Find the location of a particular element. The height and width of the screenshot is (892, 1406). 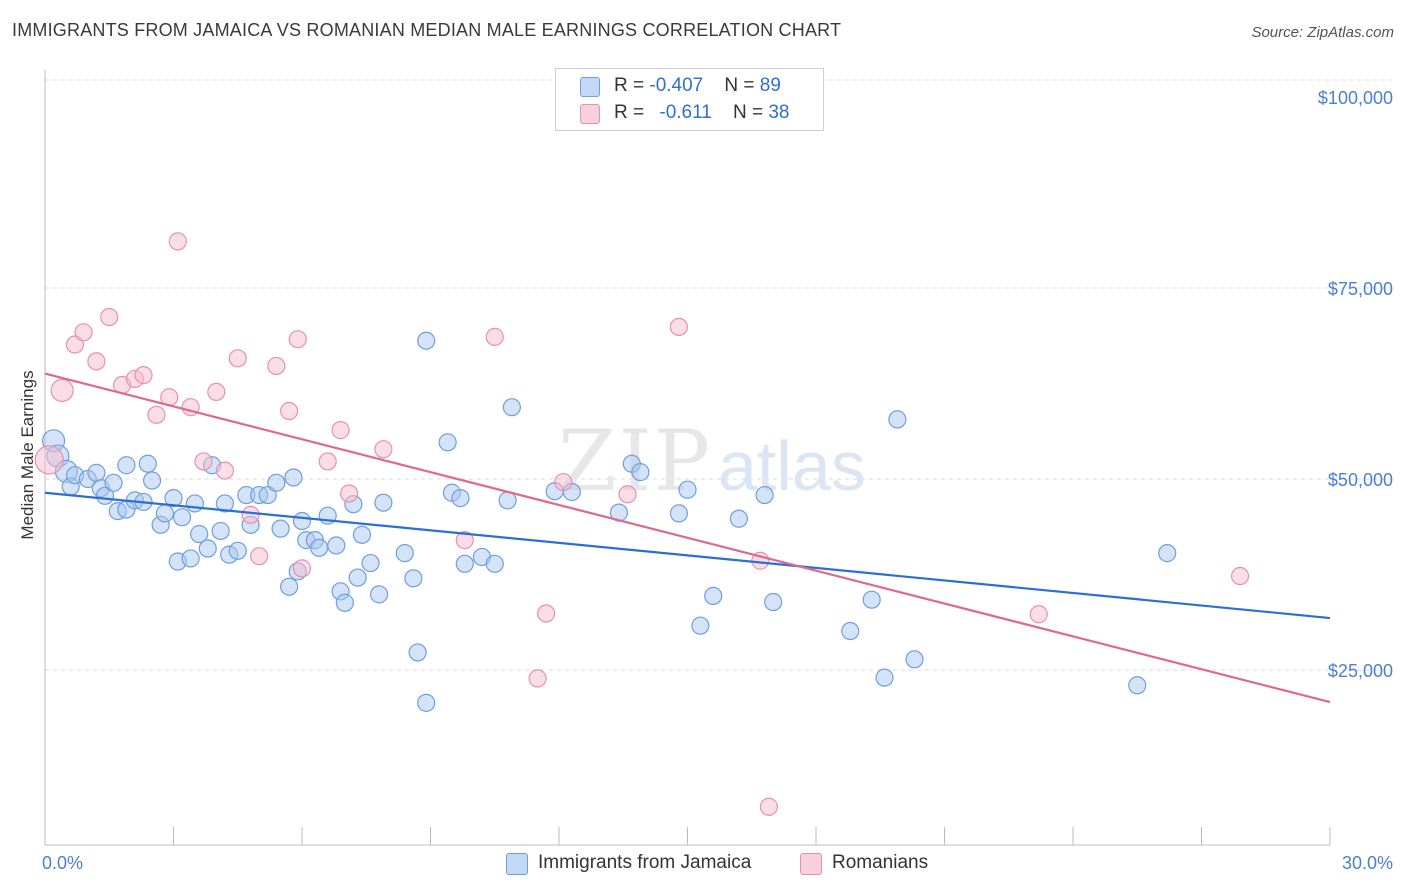

y-tick-label: $75,000 is located at coordinates (1360, 289).